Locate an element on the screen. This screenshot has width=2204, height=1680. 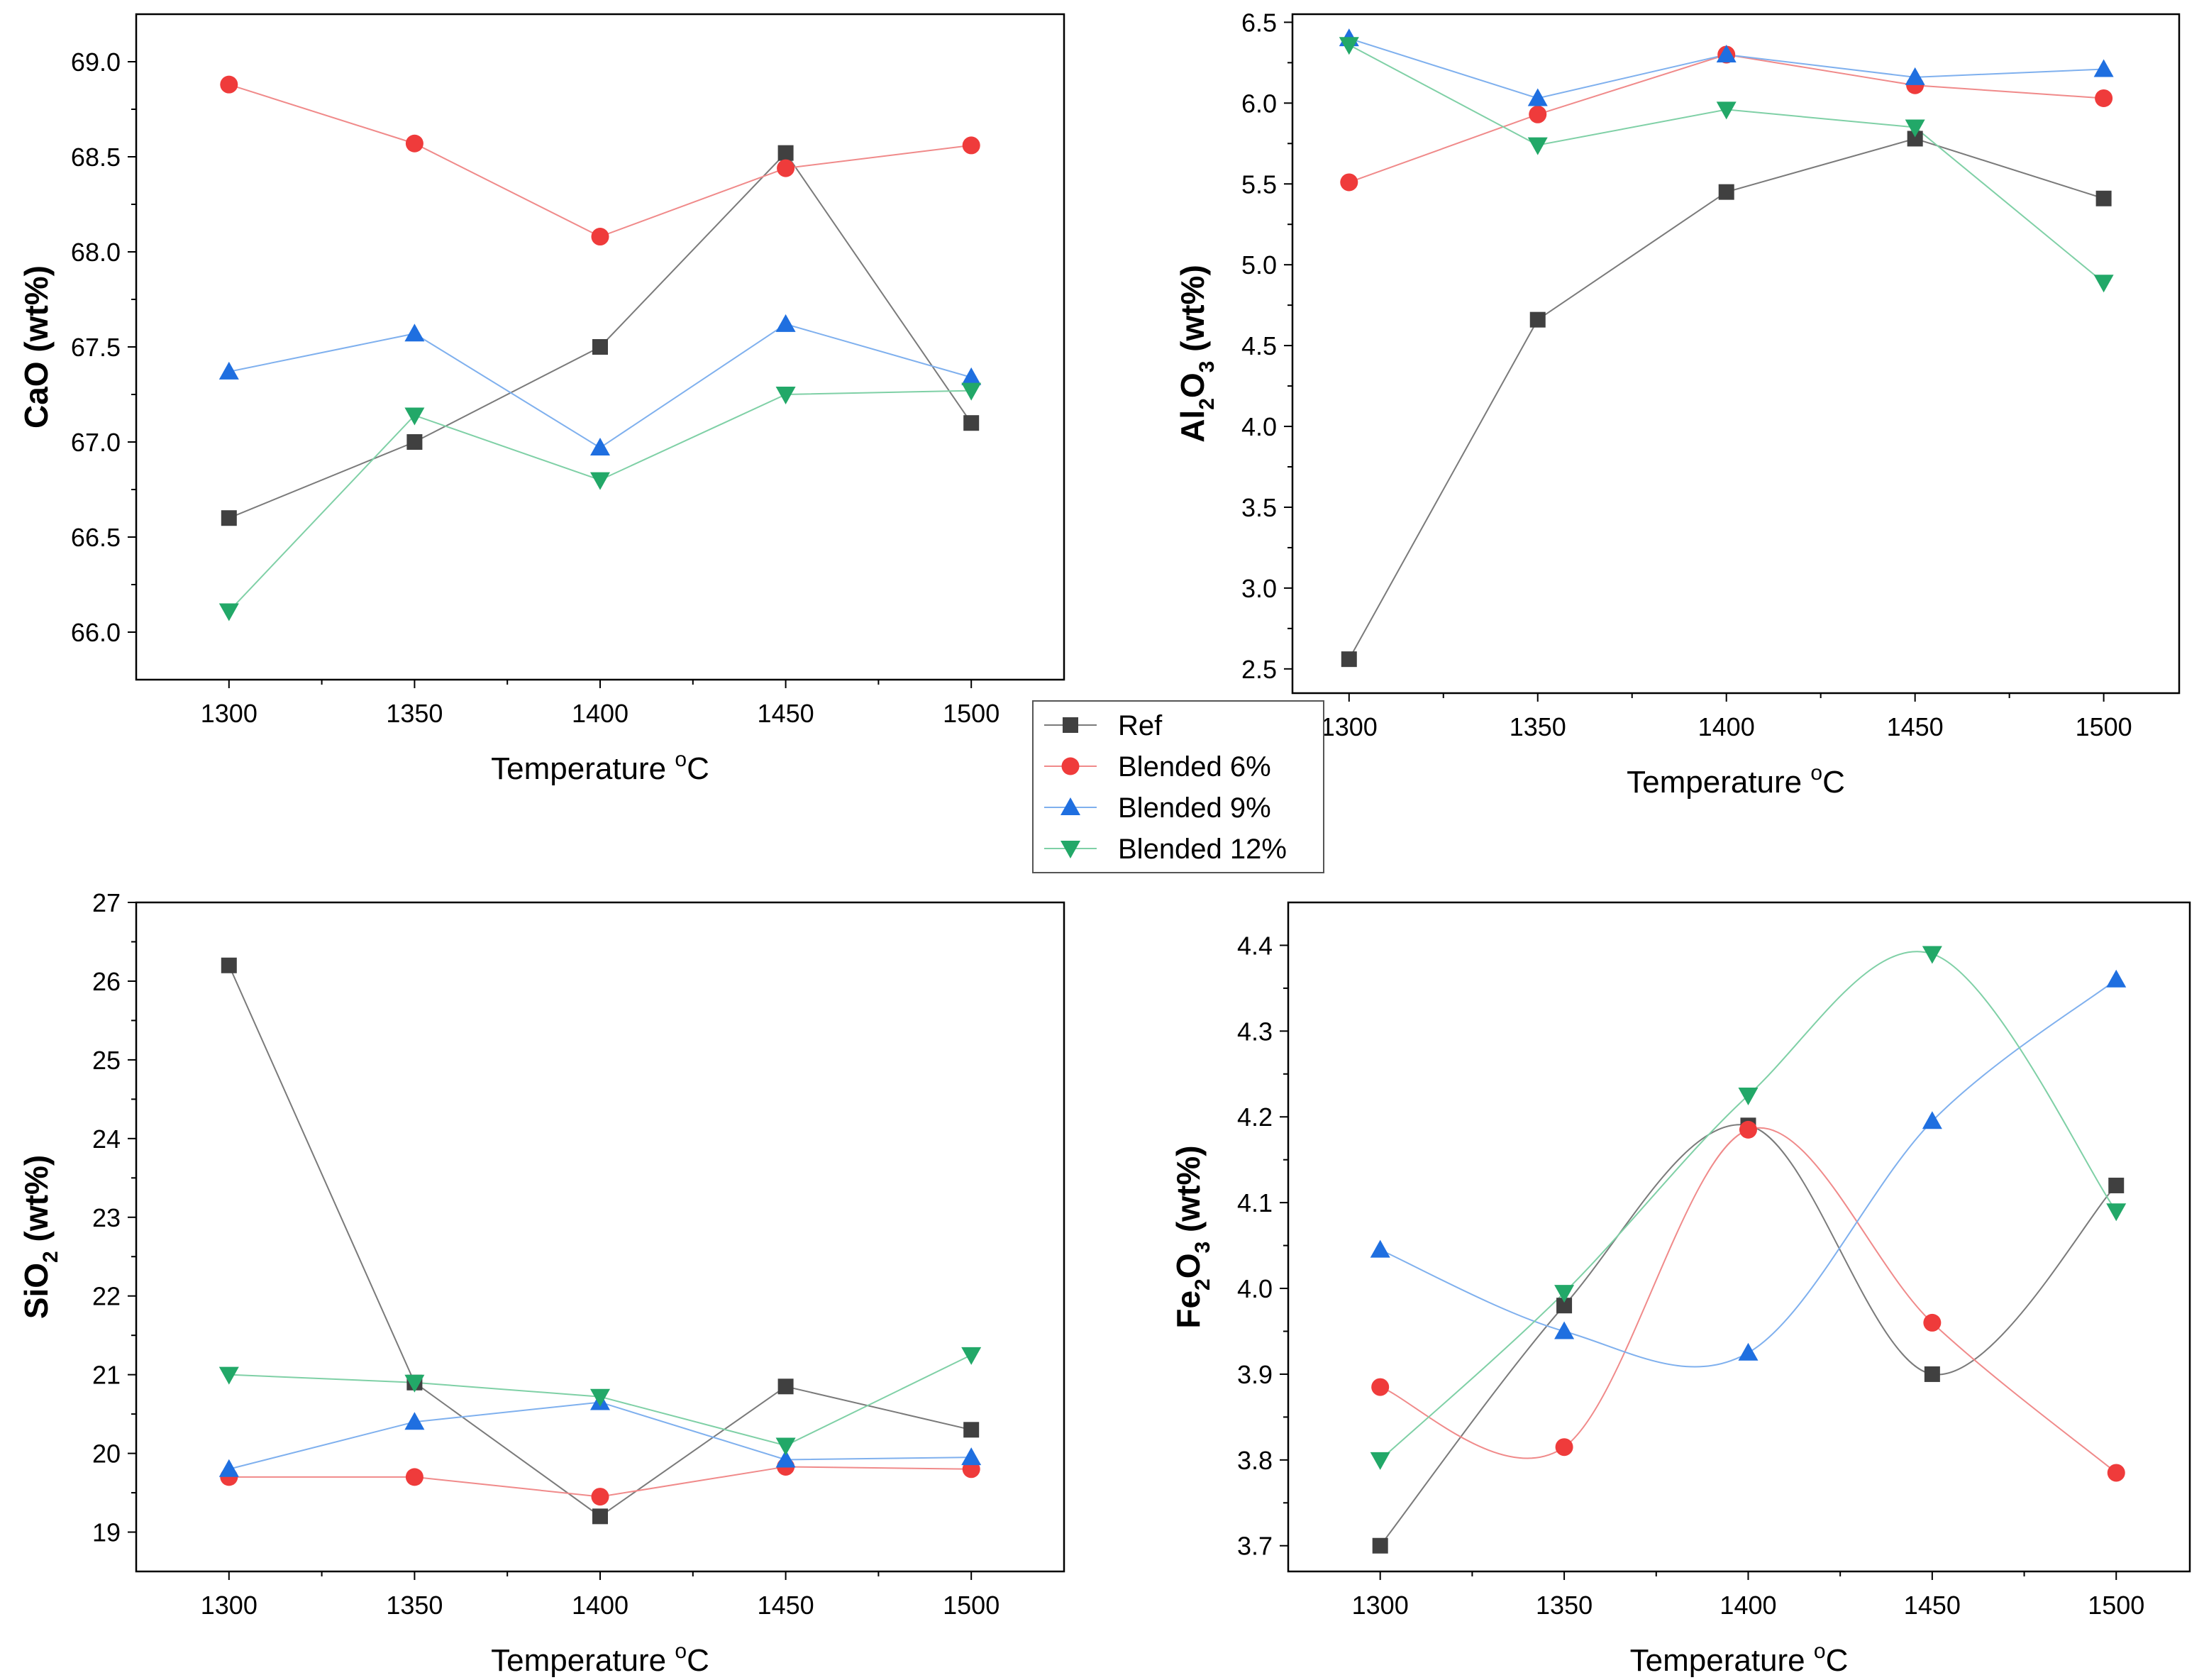
cao-xtick-label: 1500 is located at coordinates (971, 713).